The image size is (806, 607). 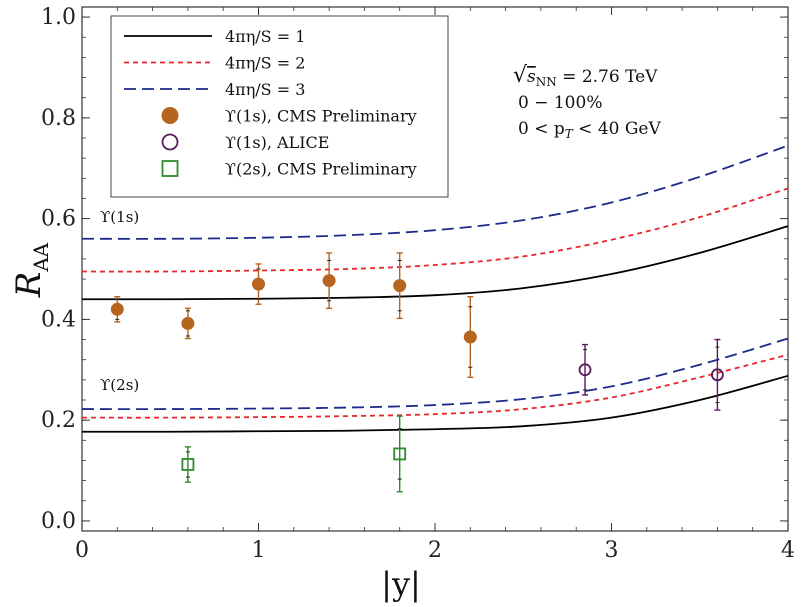 What do you see at coordinates (612, 550) in the screenshot?
I see `x-tick-label: 3` at bounding box center [612, 550].